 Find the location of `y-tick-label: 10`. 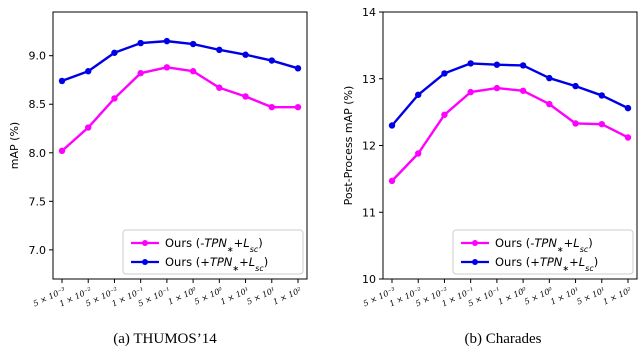

y-tick-label: 10 is located at coordinates (369, 279).